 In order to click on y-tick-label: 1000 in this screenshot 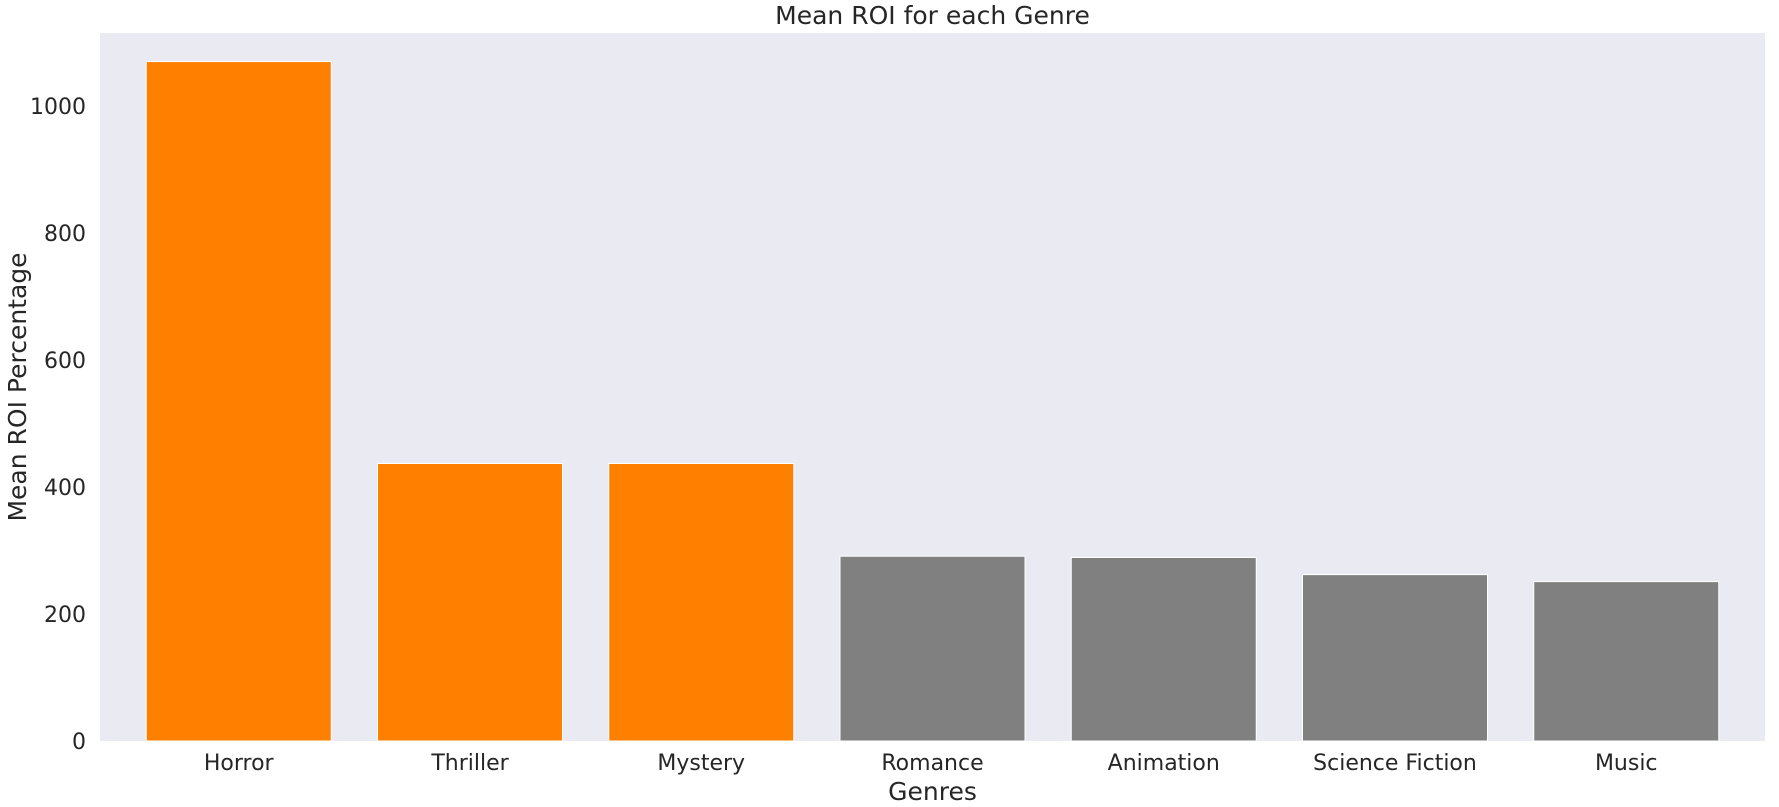, I will do `click(58, 107)`.